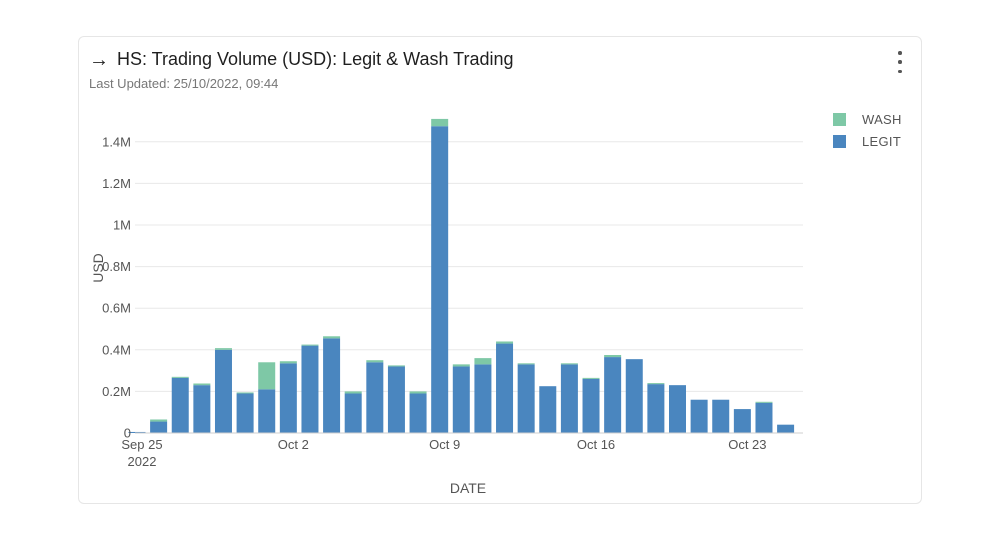  What do you see at coordinates (116, 349) in the screenshot?
I see `y-tick-label: 0.4M` at bounding box center [116, 349].